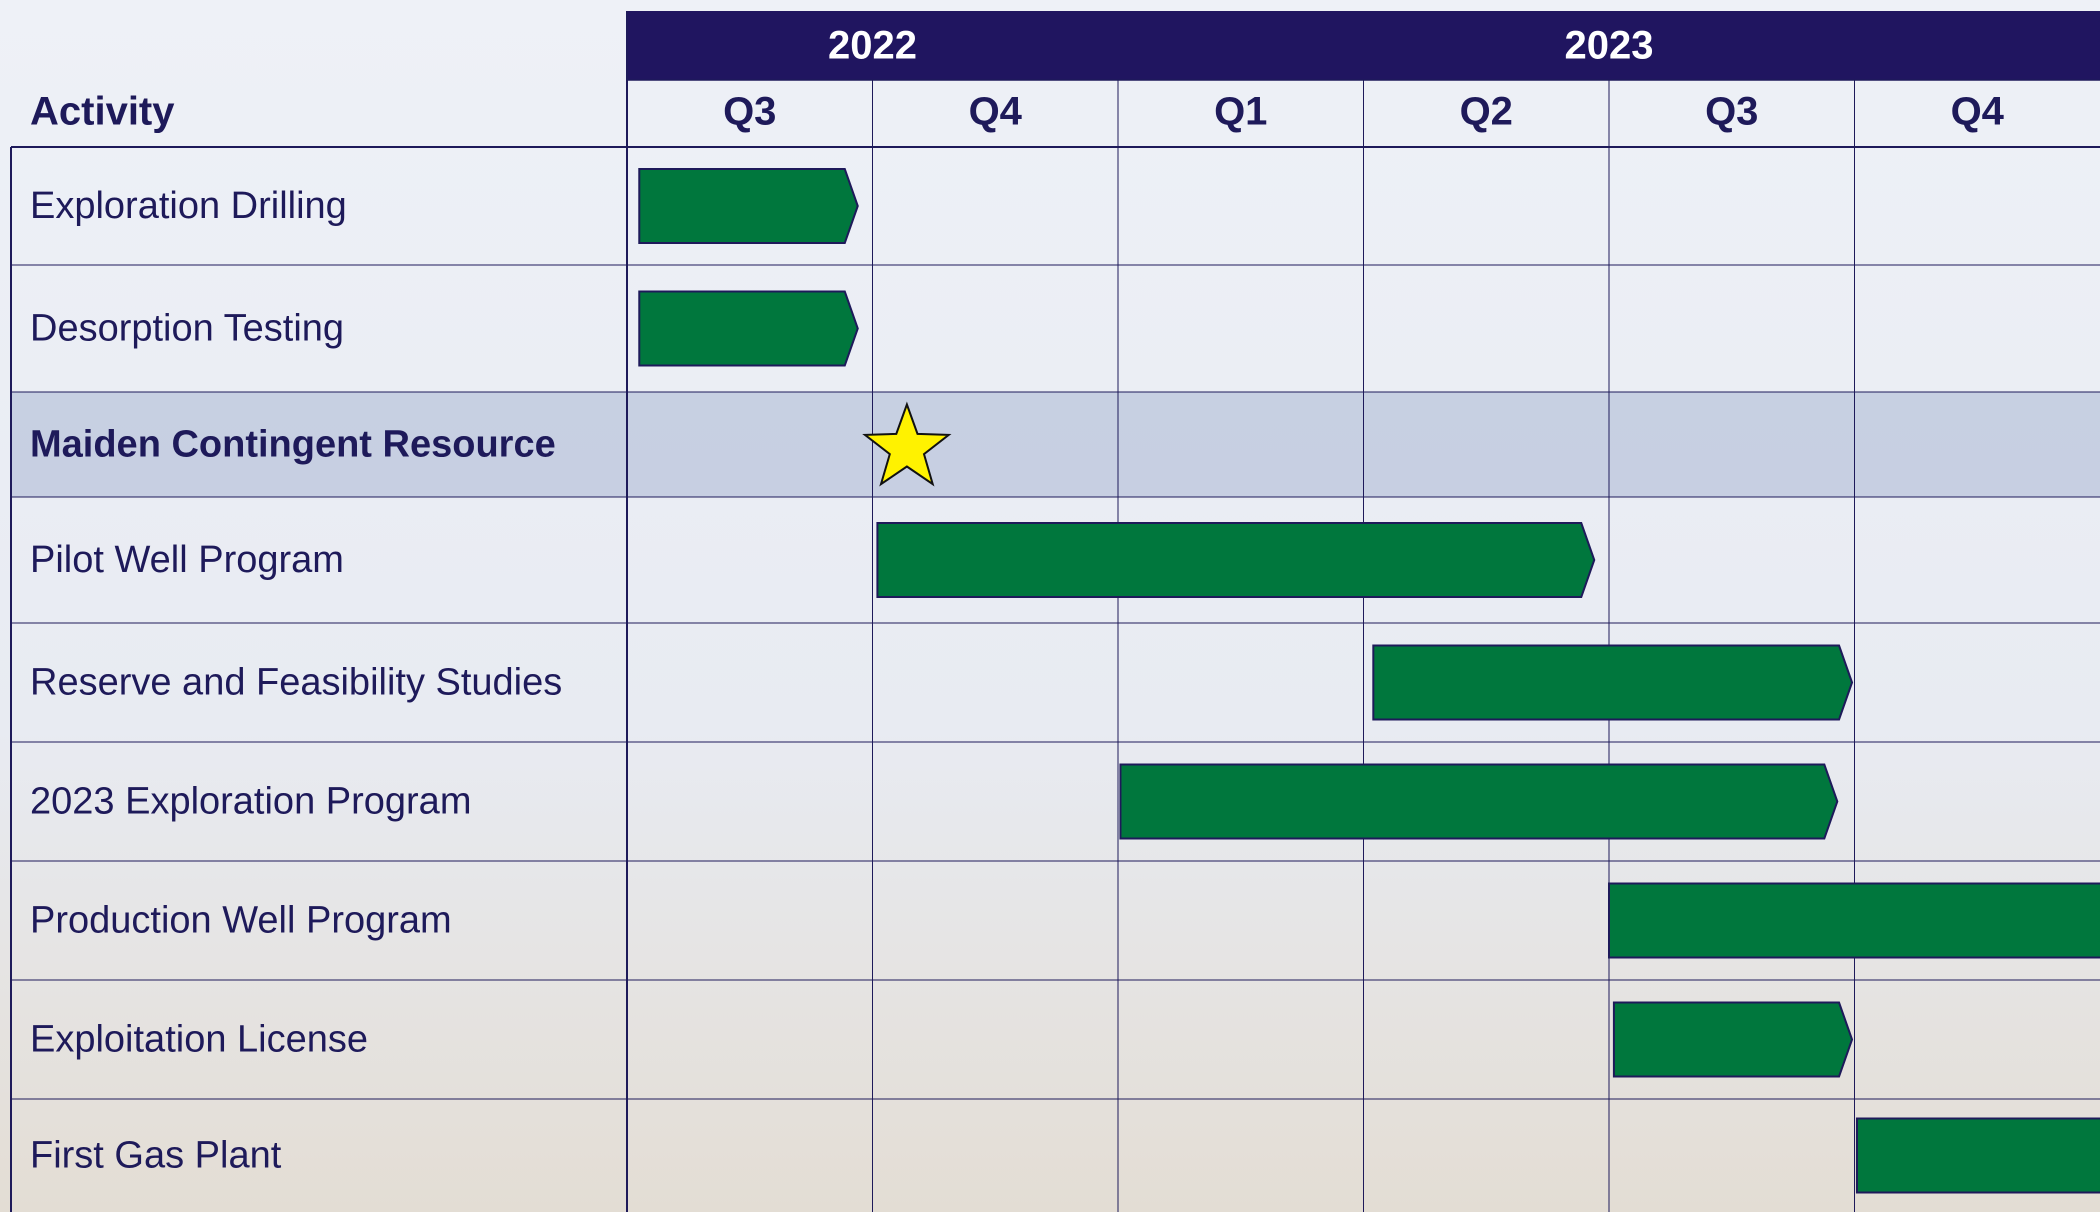 This screenshot has height=1212, width=2100. I want to click on activity-label: Exploration Drilling, so click(188, 206).